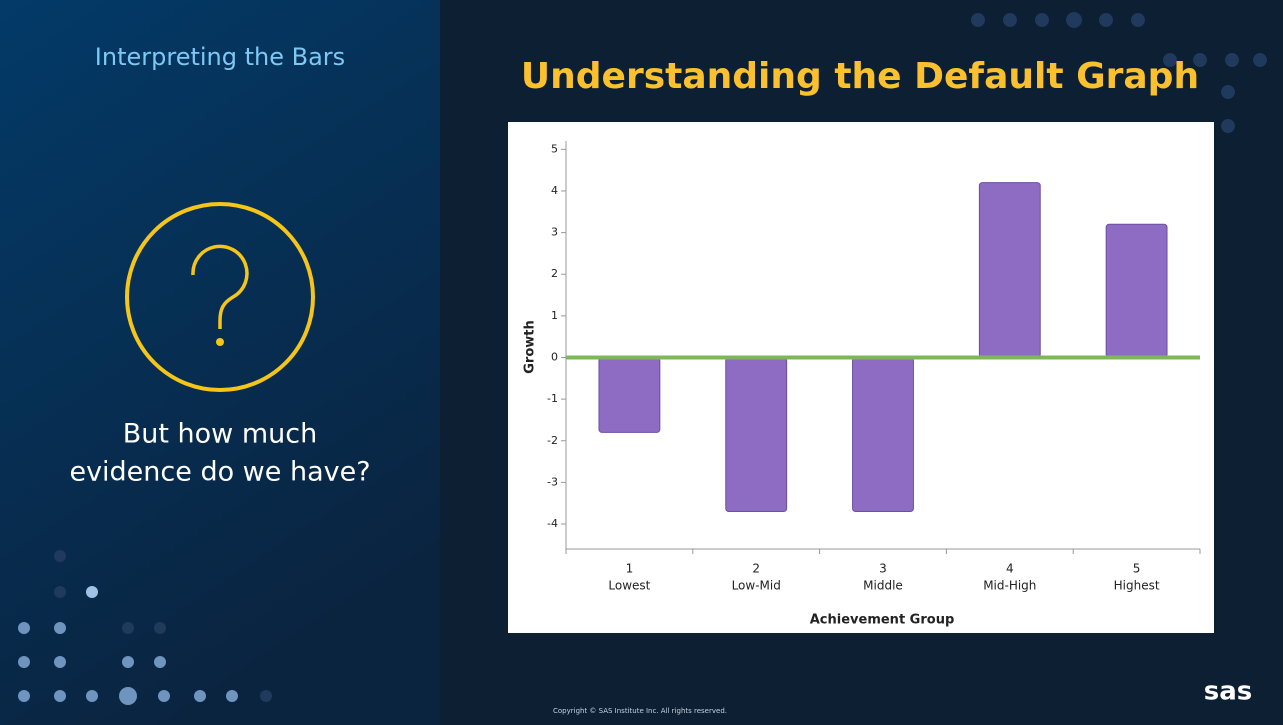 This screenshot has height=725, width=1283. Describe the element at coordinates (629, 586) in the screenshot. I see `x-tick-sublabel: Lowest` at that location.